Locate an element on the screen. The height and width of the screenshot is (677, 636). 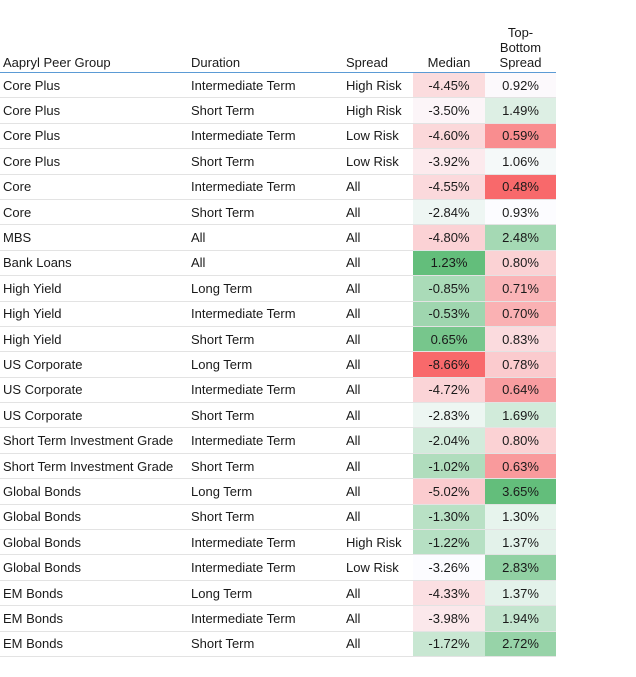
table-row: US Corporate Long Term All -8.66% 0.78% is located at coordinates (278, 364).